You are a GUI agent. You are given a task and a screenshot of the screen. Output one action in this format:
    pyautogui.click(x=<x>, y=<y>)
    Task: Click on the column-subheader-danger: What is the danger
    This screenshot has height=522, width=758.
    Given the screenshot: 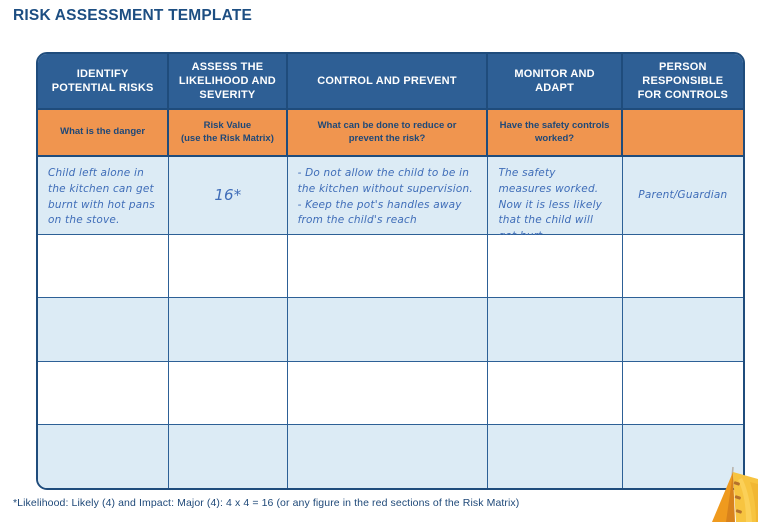 What is the action you would take?
    pyautogui.click(x=104, y=133)
    